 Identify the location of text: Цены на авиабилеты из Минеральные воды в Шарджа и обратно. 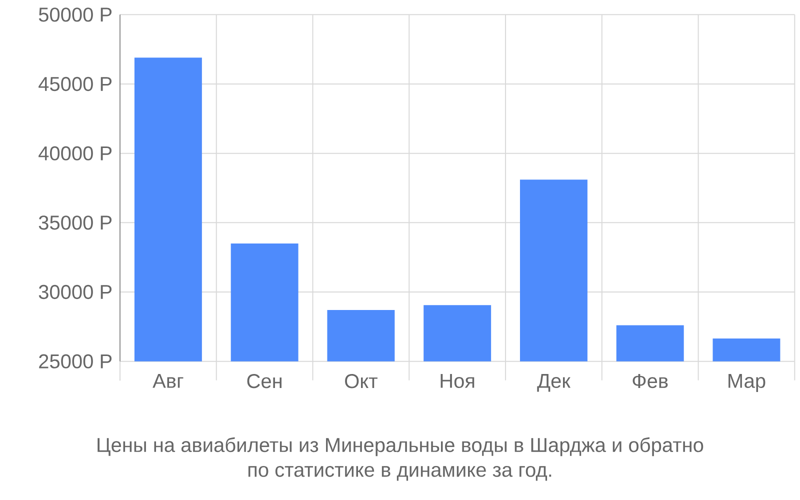
(401, 446).